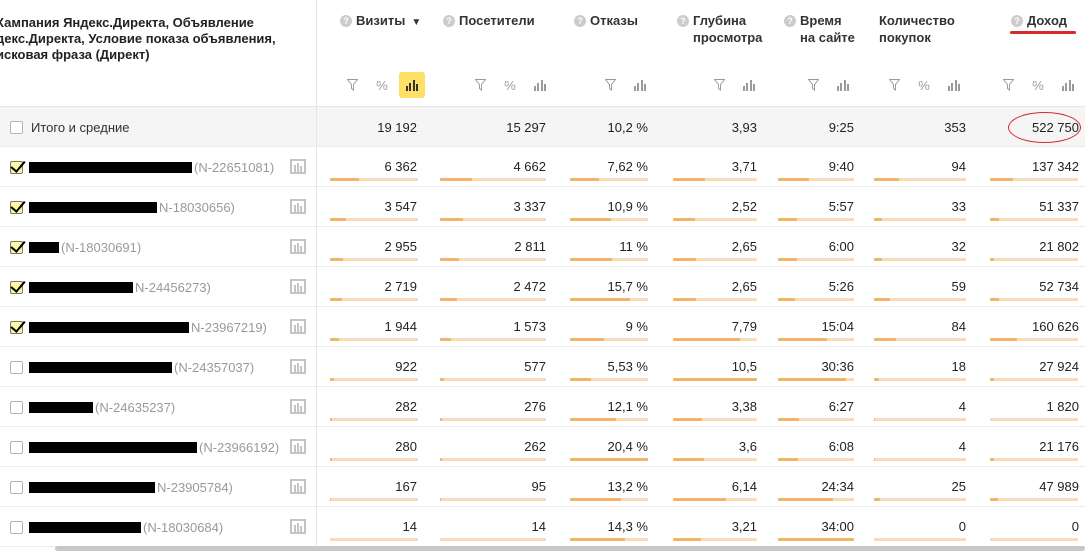 The width and height of the screenshot is (1085, 551). Describe the element at coordinates (606, 20) in the screenshot. I see `column-title-bounces: ? Отказы` at that location.